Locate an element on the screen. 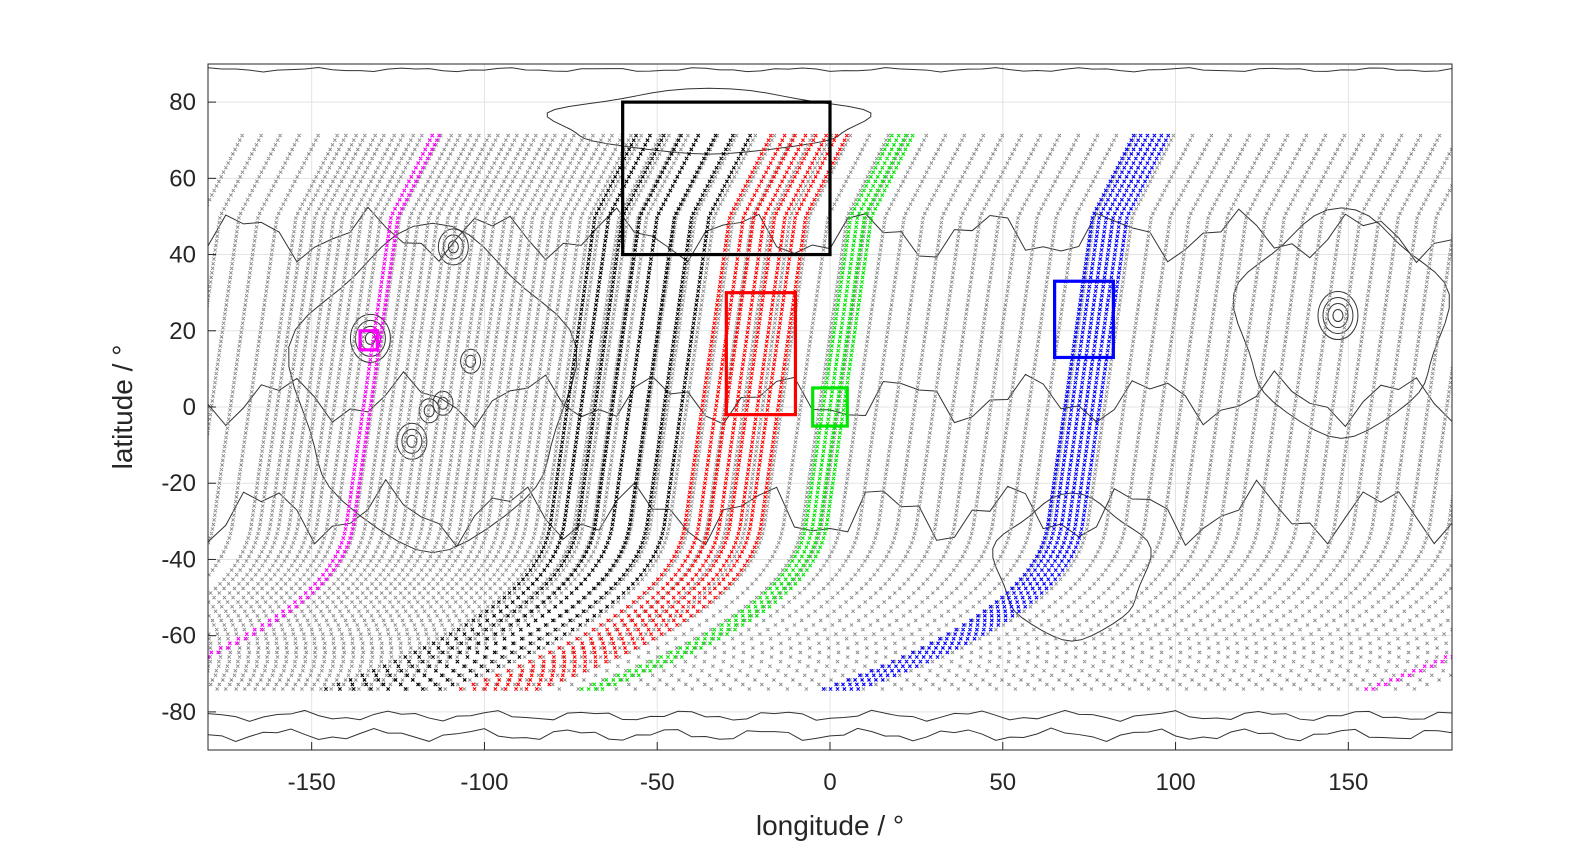  black-region-box is located at coordinates (726, 178).